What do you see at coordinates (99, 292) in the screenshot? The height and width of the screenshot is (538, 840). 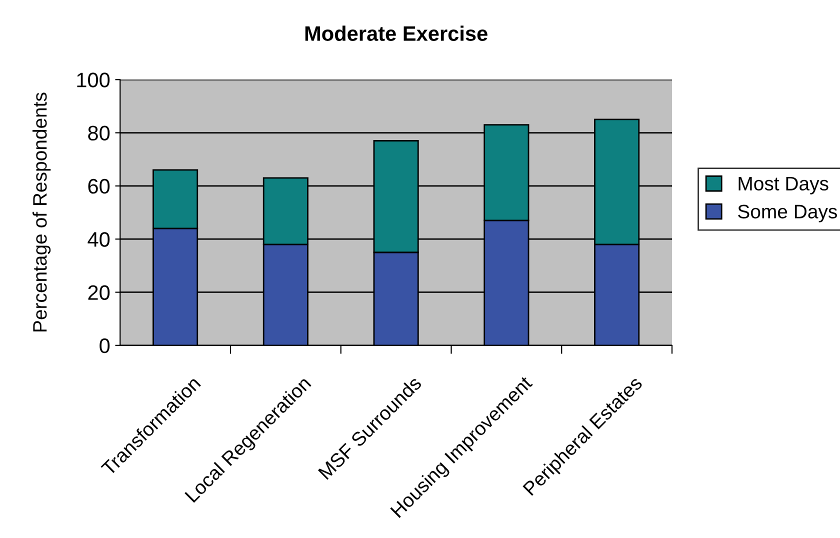 I see `y-tick-label: 20` at bounding box center [99, 292].